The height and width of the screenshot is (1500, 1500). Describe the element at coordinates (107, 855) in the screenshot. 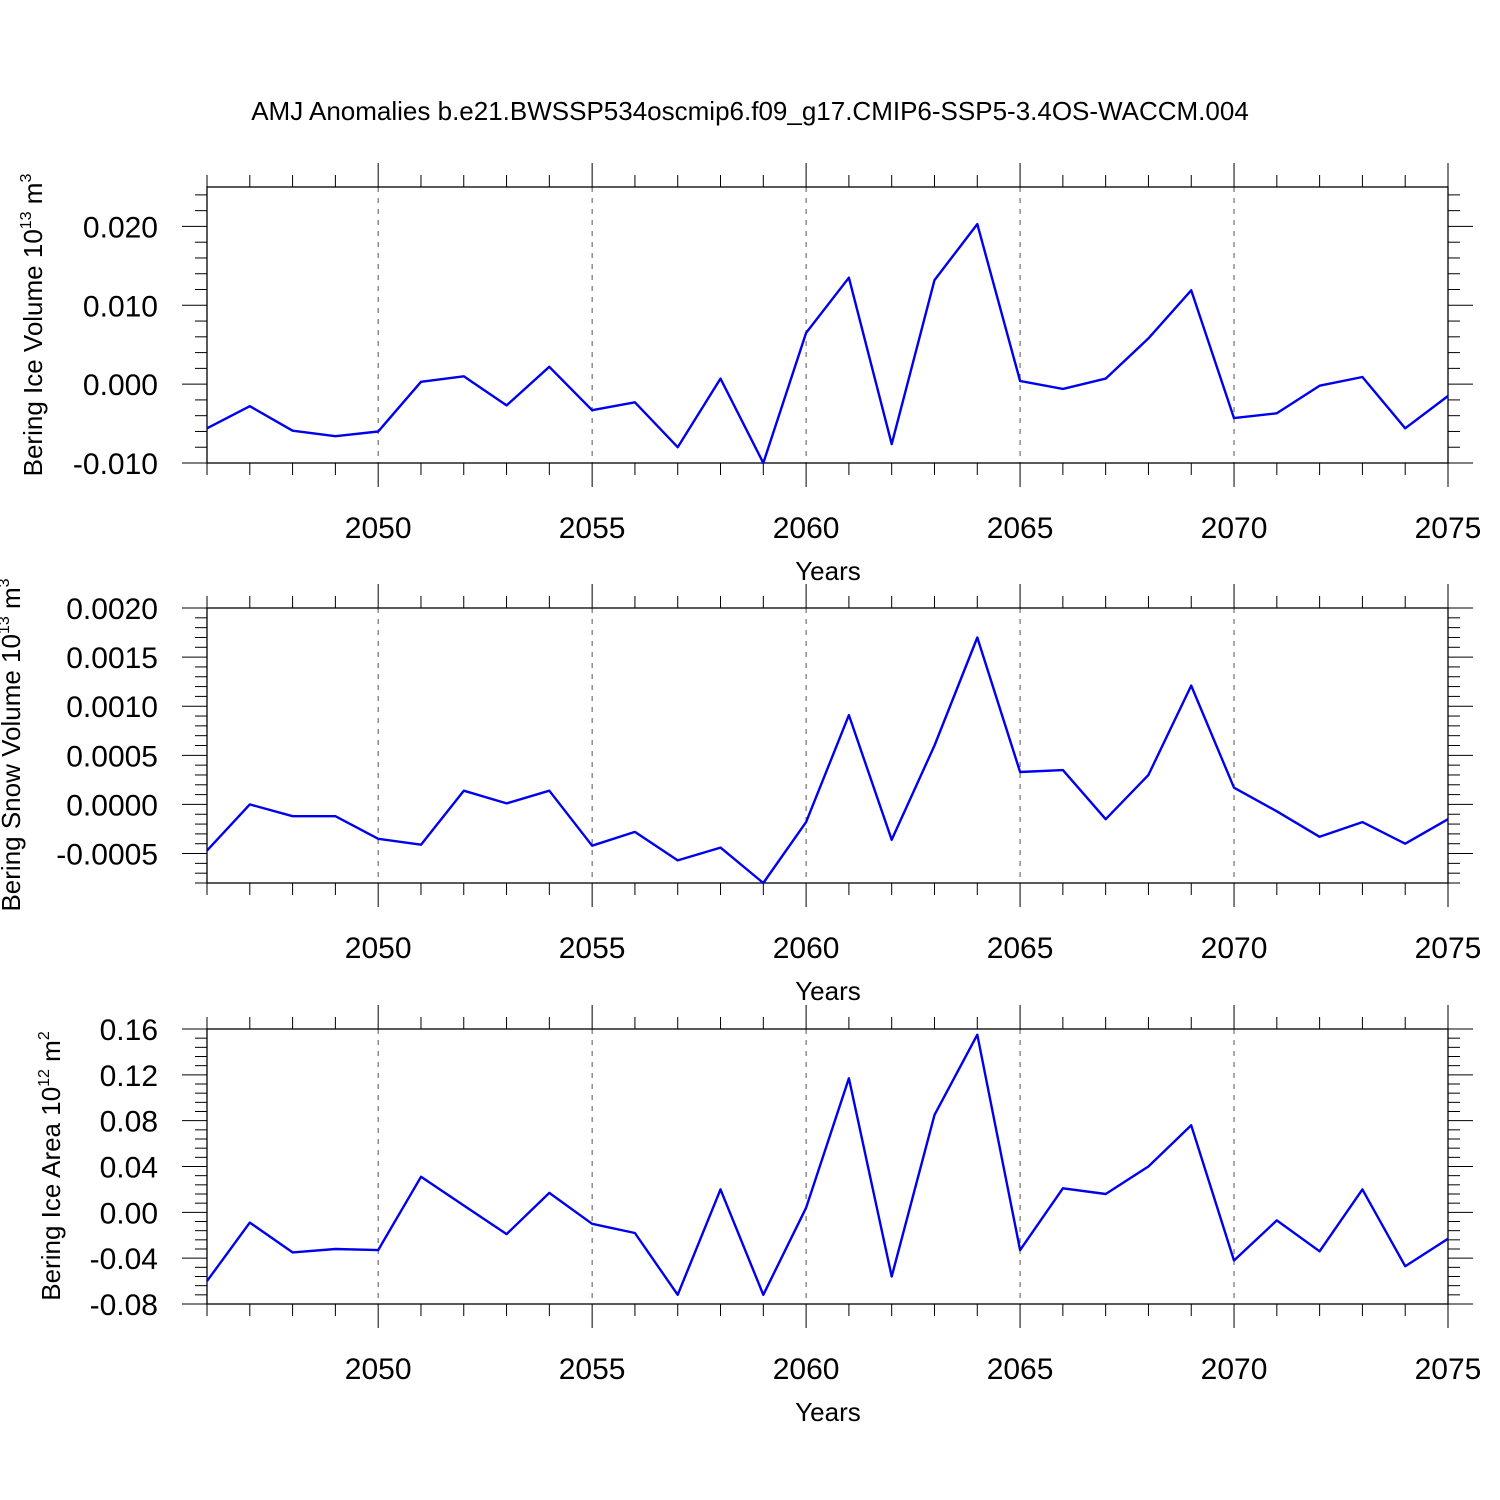

I see `y-tick-label: -0.0005` at that location.